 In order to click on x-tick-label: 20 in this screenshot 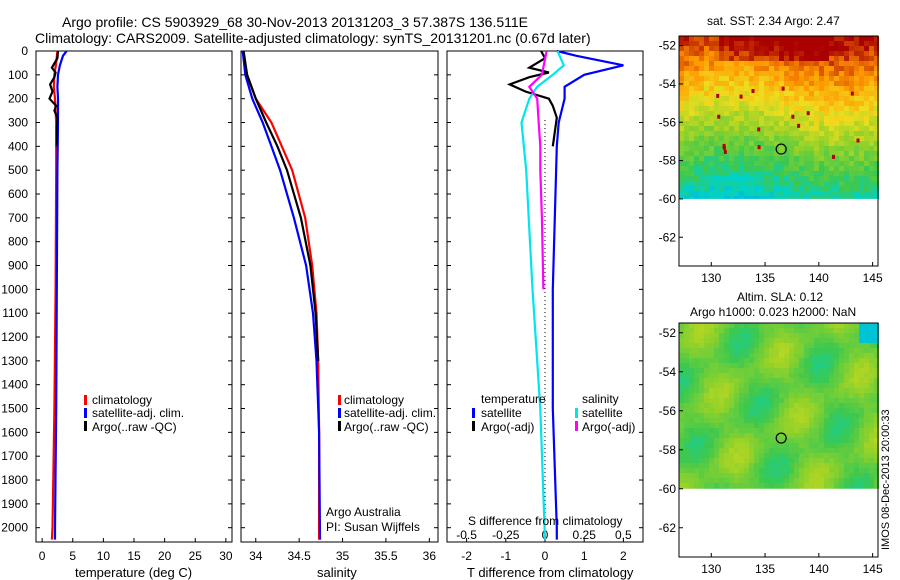, I will do `click(165, 556)`.